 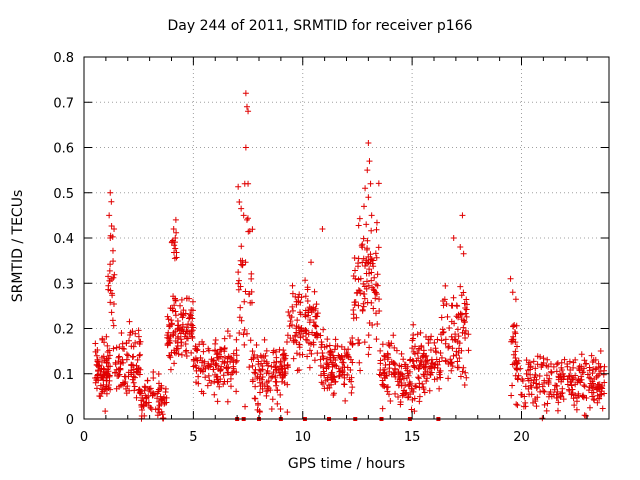 I want to click on y-tick-label: 0.6, so click(x=63, y=149).